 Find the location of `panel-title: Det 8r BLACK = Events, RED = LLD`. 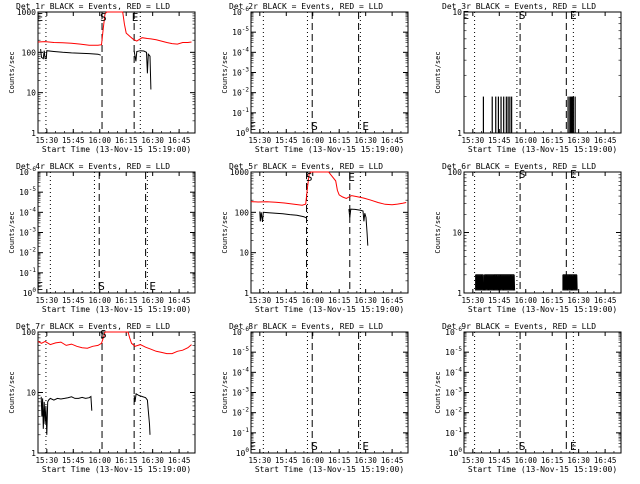

panel-title: Det 8r BLACK = Events, RED = LLD is located at coordinates (306, 326).